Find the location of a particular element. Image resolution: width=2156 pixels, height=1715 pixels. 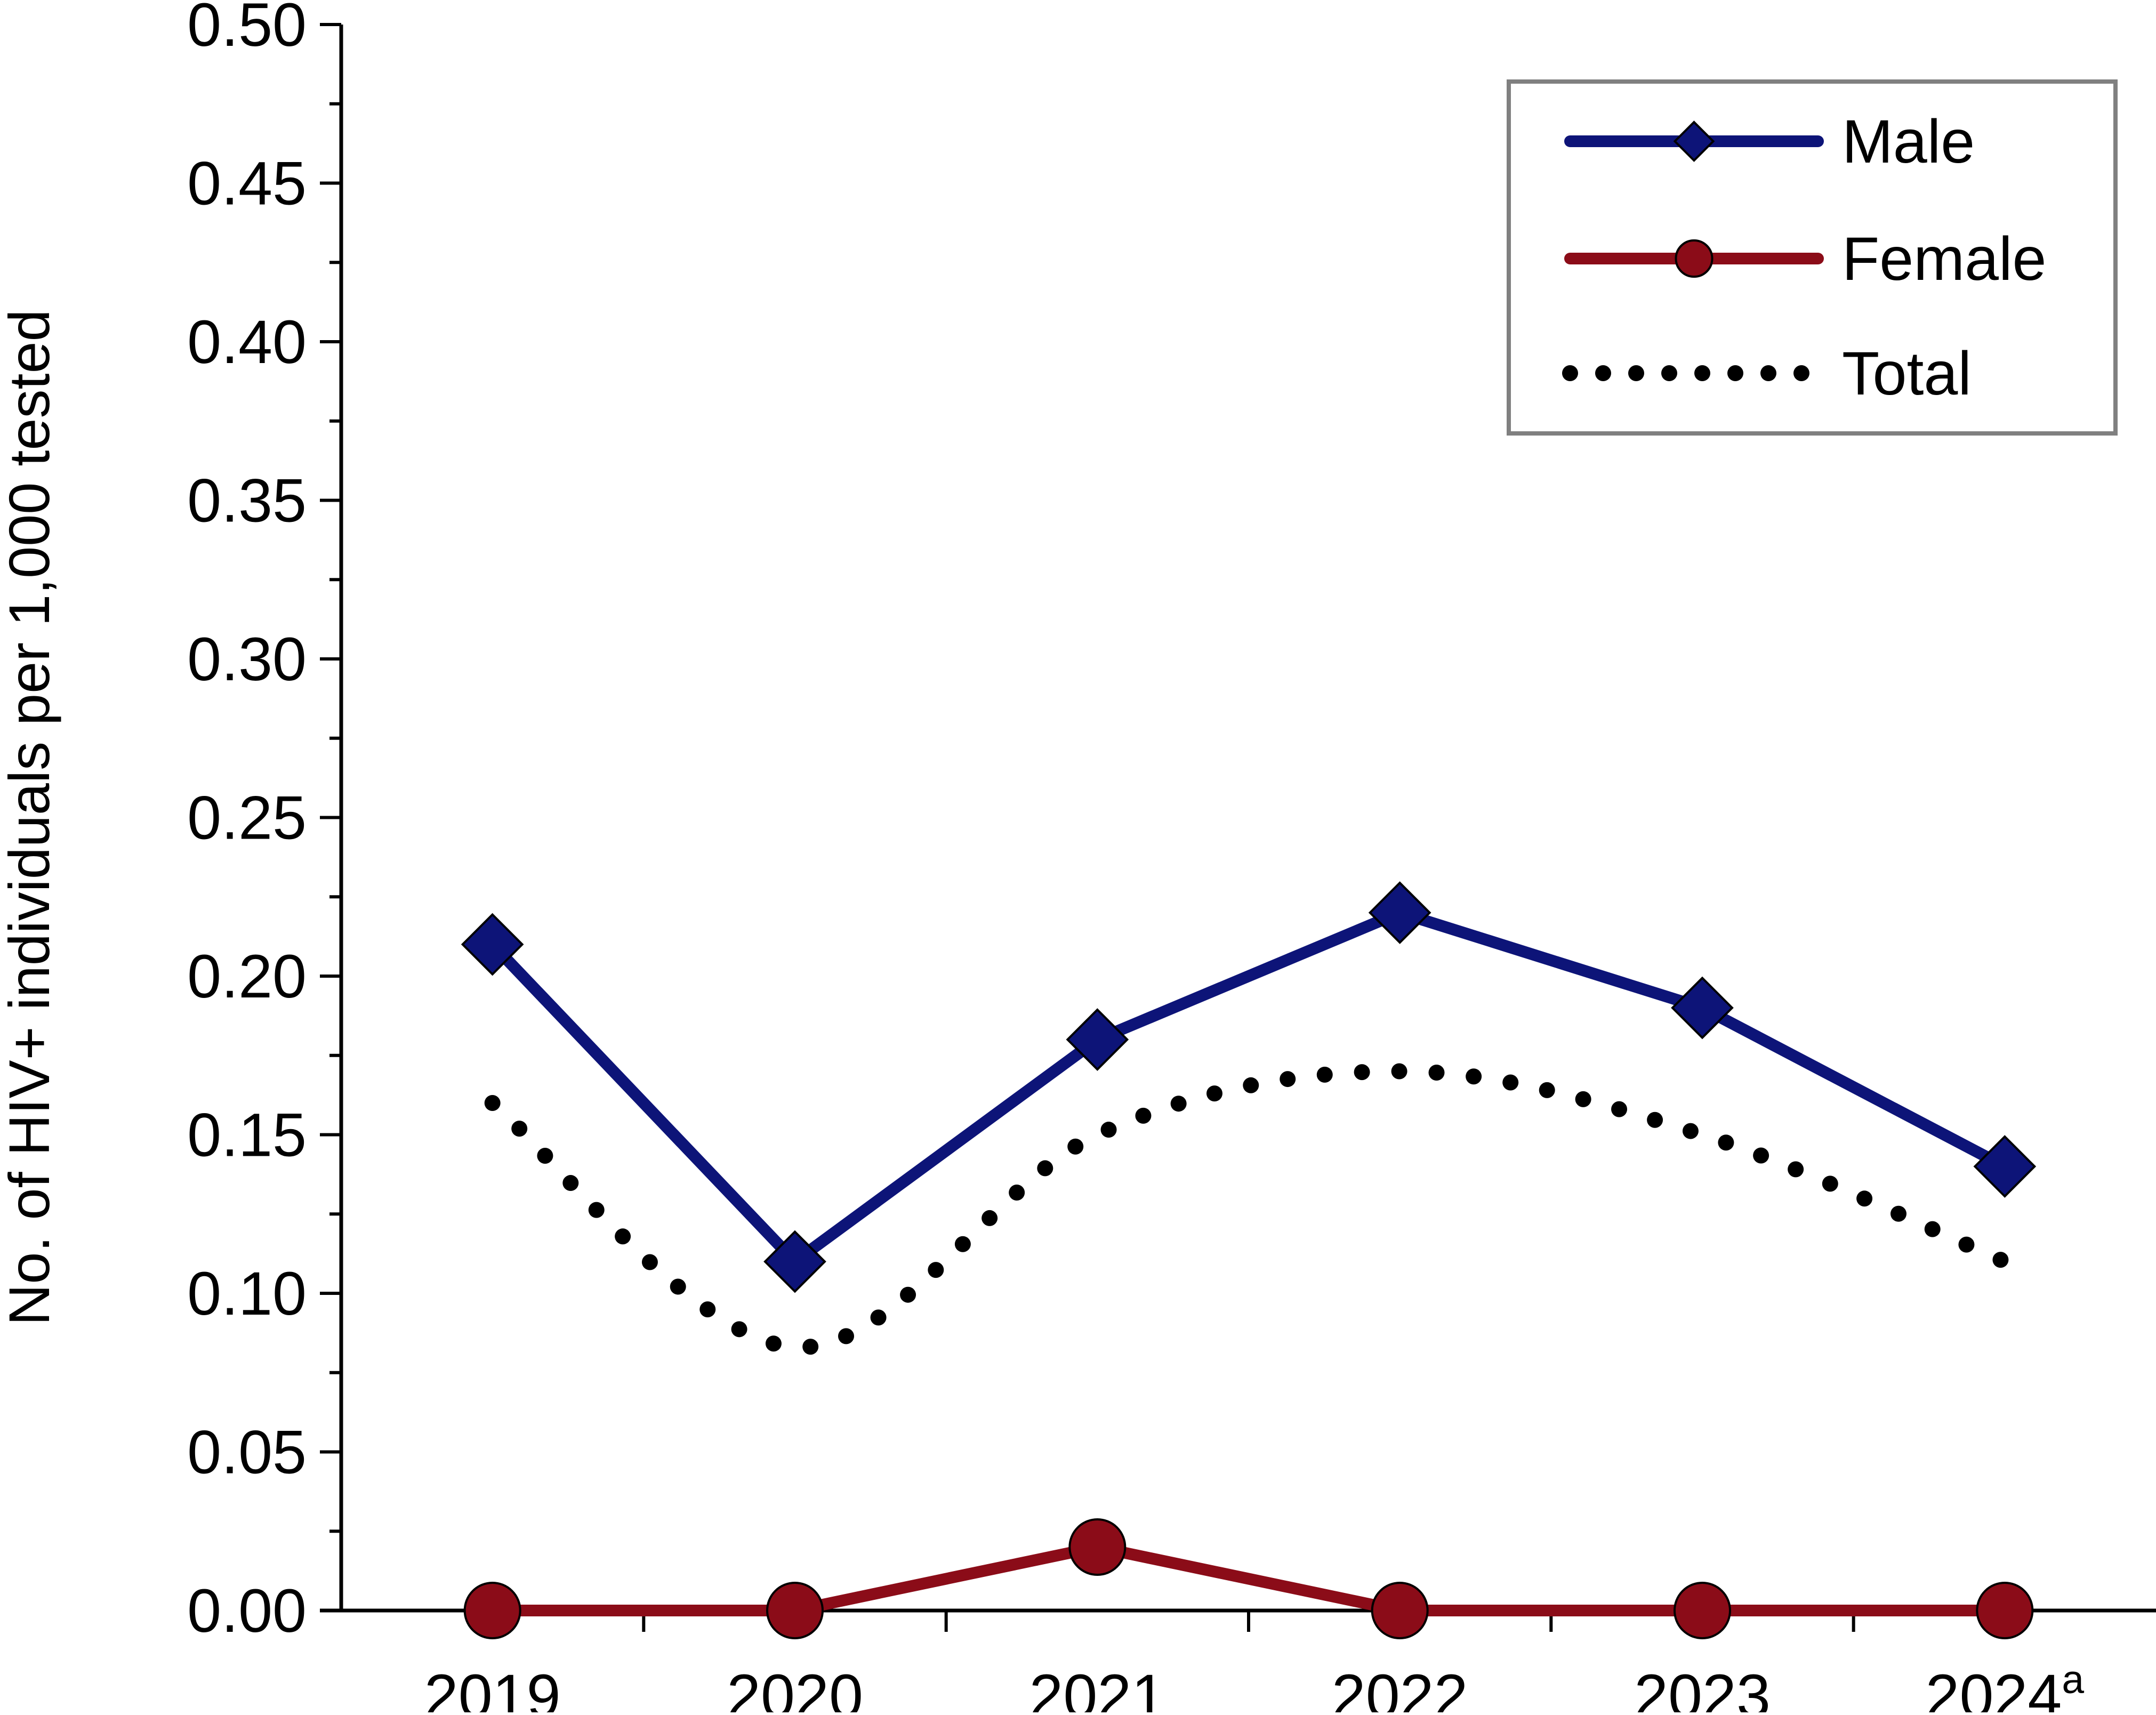

x-tick-label: 2019 is located at coordinates (492, 1687).